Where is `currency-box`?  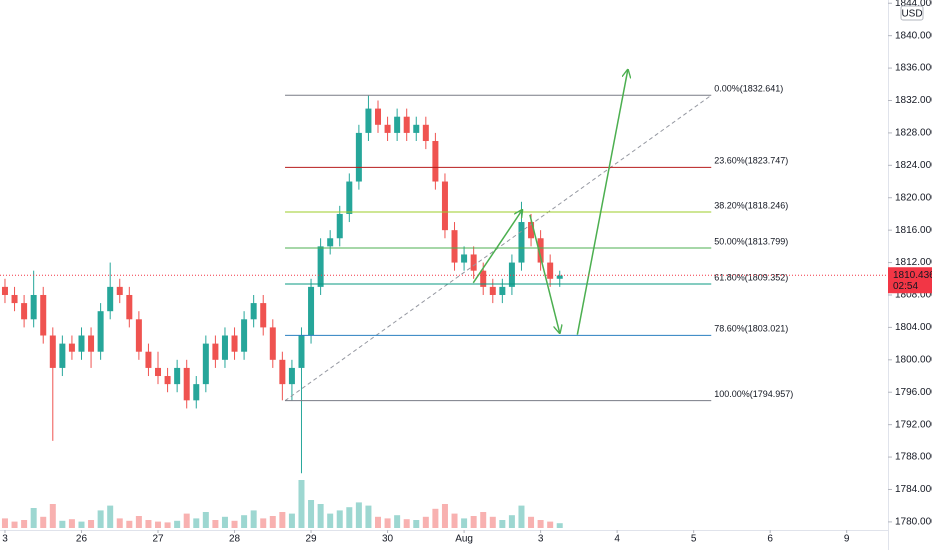
currency-box is located at coordinates (912, 13).